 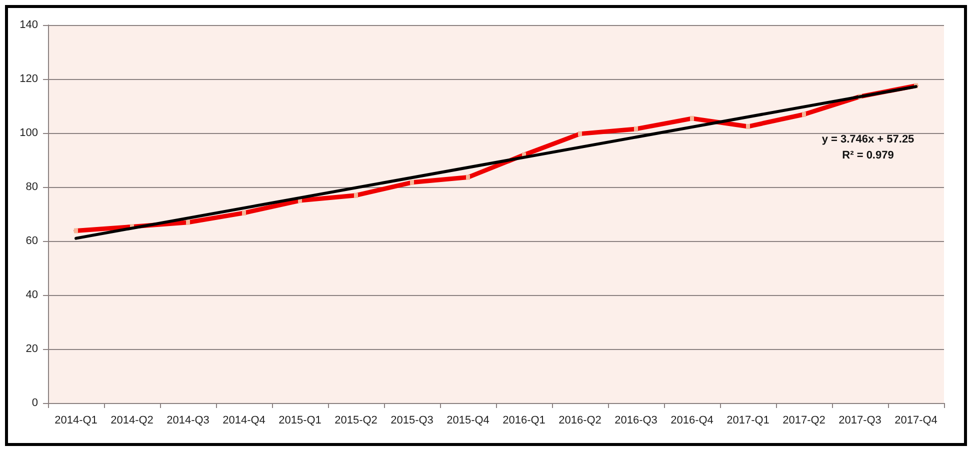 I want to click on annotation: R² = 0.979, so click(x=868, y=156).